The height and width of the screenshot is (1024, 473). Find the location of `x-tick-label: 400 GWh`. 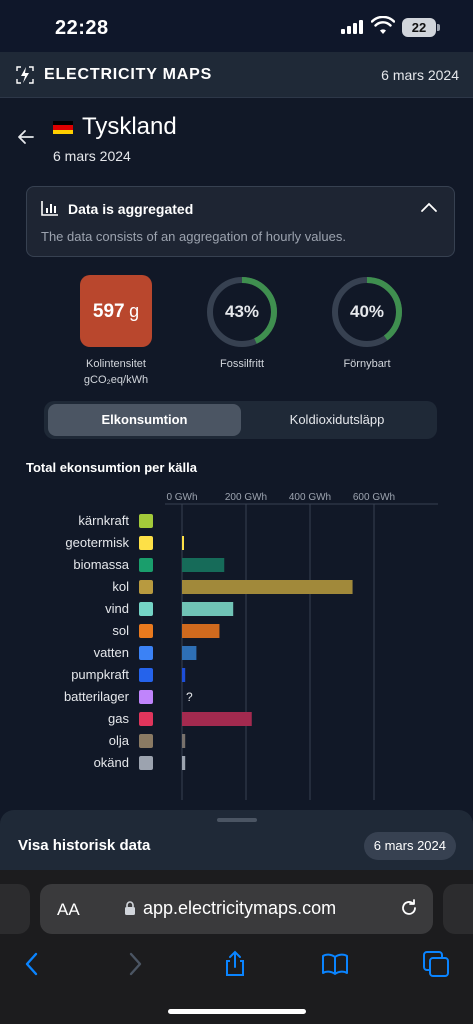

x-tick-label: 400 GWh is located at coordinates (310, 497).